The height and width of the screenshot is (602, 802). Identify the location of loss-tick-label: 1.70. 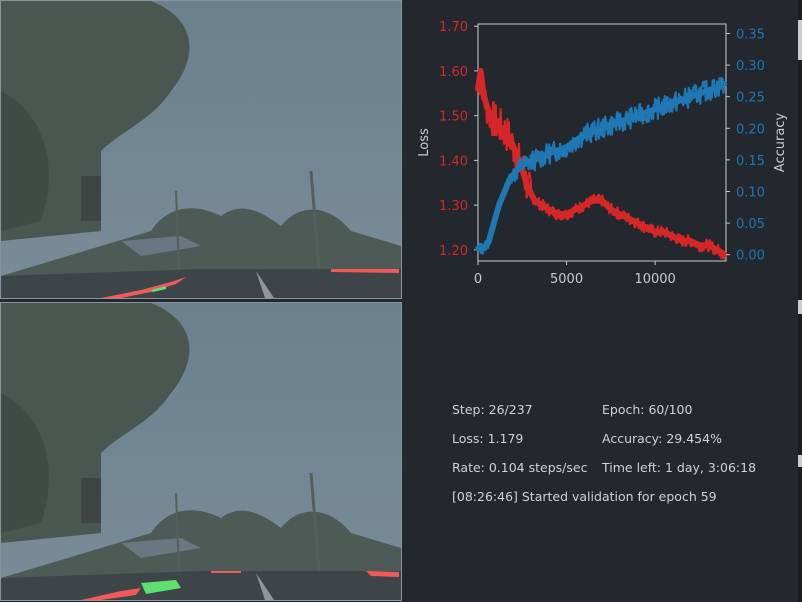
(453, 27).